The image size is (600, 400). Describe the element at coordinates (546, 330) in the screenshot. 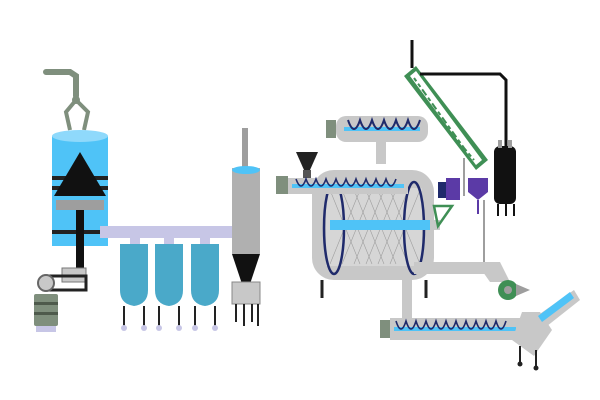

I see `chute` at that location.